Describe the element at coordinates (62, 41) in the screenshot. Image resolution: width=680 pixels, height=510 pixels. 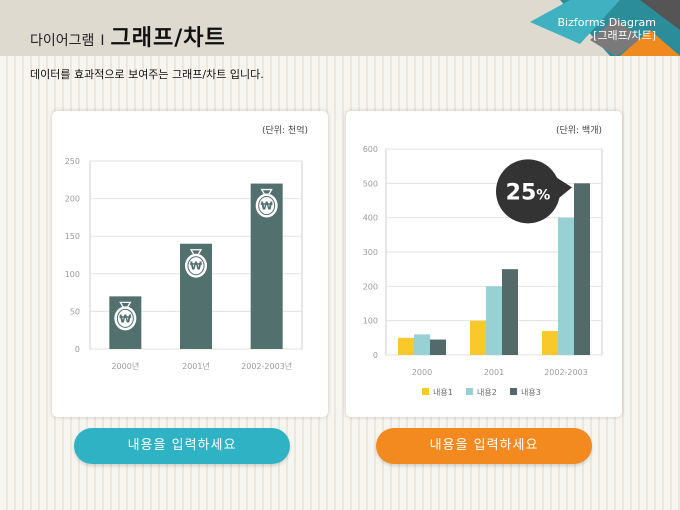
I see `title-category: 다이어그램` at that location.